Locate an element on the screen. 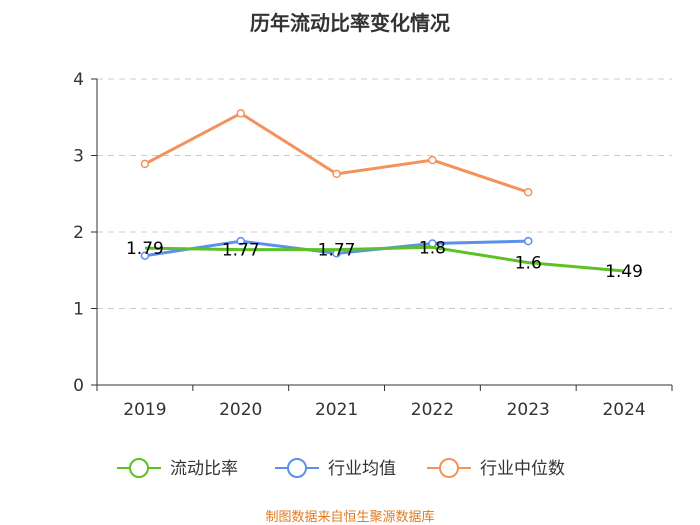 The width and height of the screenshot is (700, 525). legend-label-1: 行业均值 is located at coordinates (362, 469).